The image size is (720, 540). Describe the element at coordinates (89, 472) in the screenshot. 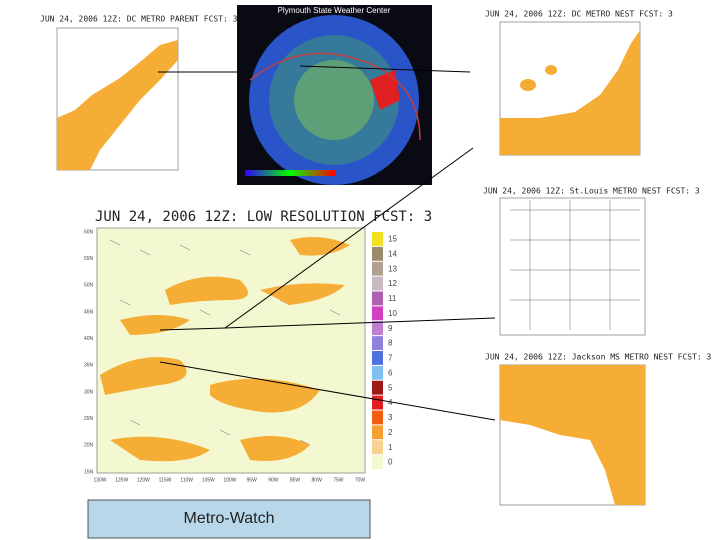

I see `y-axis-label: 15N` at that location.